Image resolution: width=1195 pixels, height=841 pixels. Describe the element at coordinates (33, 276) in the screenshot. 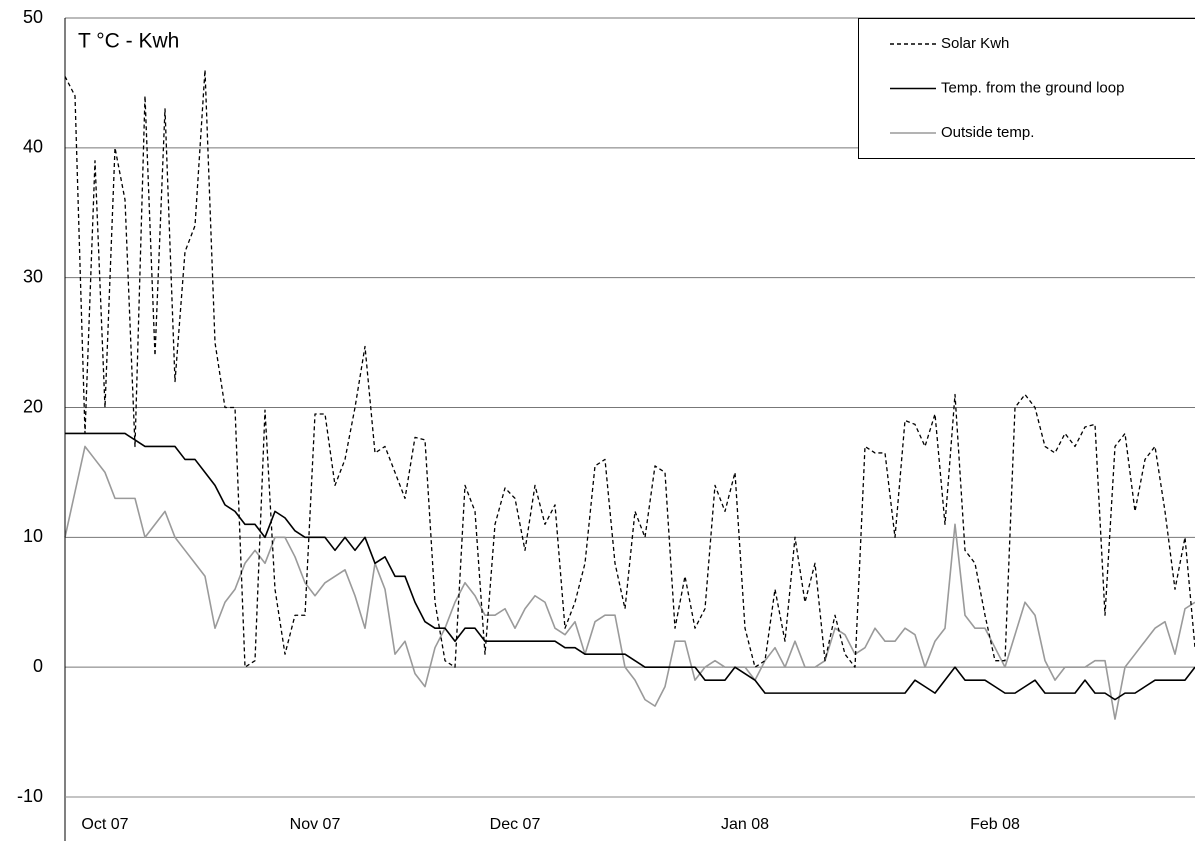

I see `y-tick-label: 30` at that location.